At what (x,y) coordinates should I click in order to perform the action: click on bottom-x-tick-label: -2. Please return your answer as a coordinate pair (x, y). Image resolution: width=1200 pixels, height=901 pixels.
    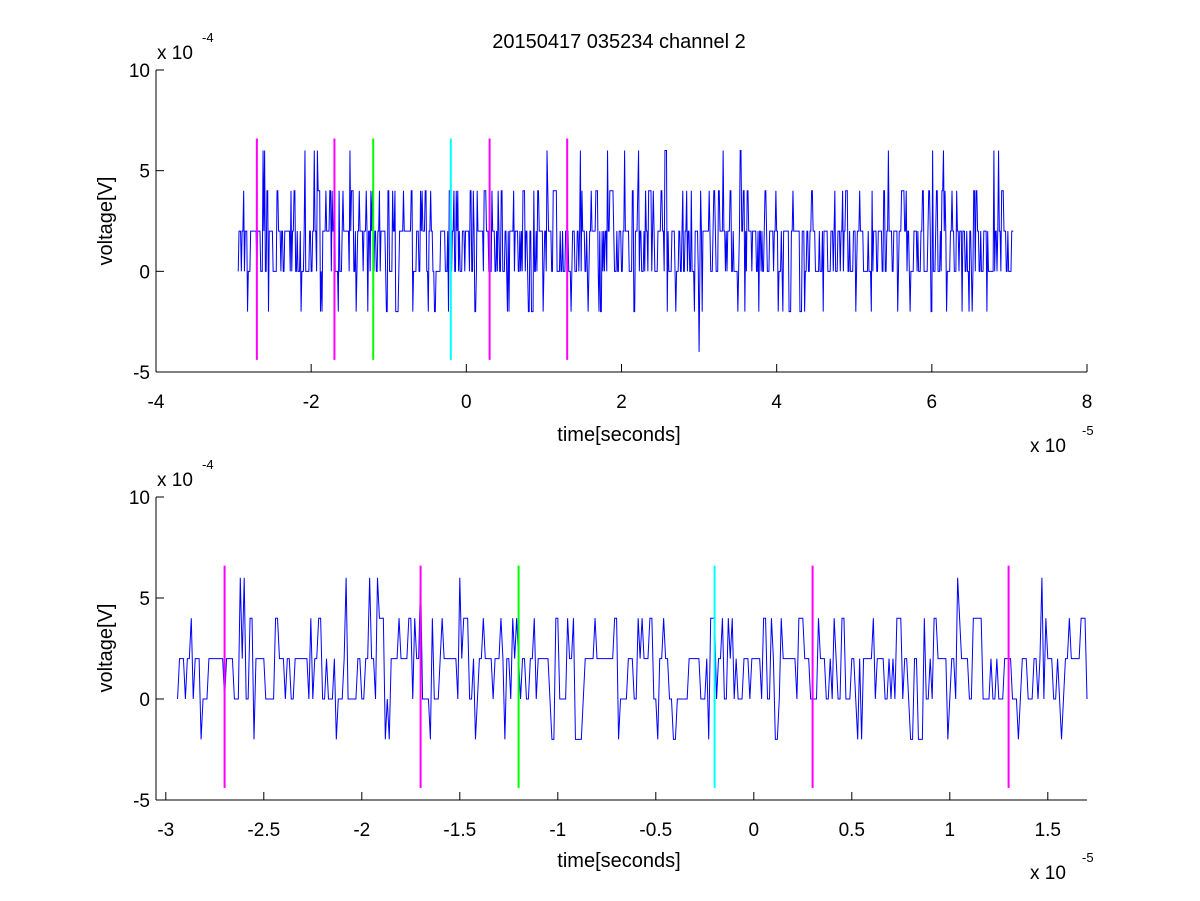
    Looking at the image, I should click on (361, 830).